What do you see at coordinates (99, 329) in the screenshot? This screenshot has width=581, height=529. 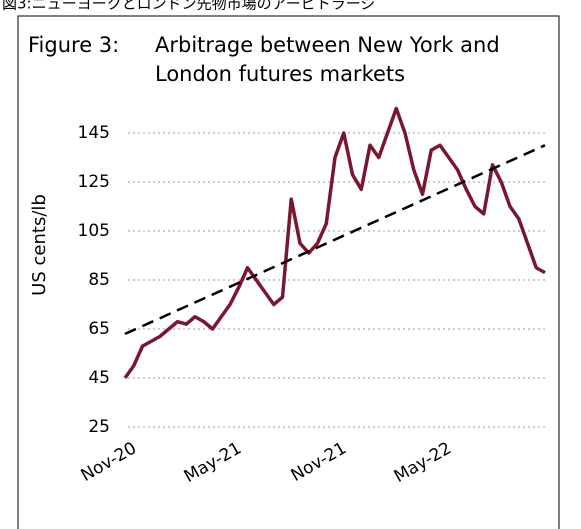 I see `y-tick-label: 65` at bounding box center [99, 329].